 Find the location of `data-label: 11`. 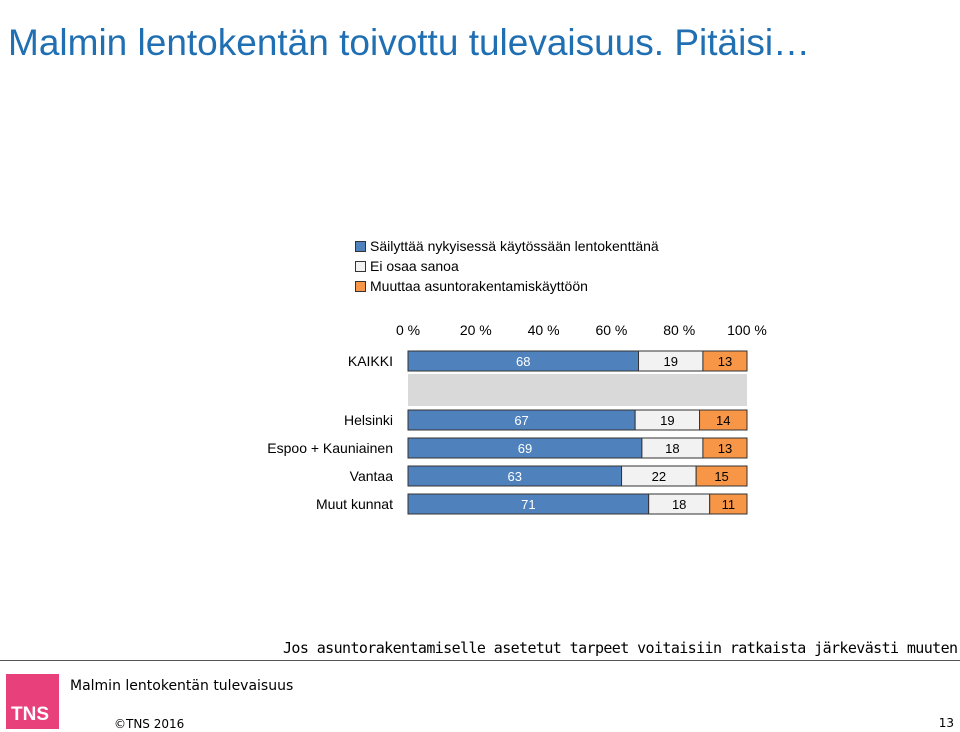

data-label: 11 is located at coordinates (729, 504).